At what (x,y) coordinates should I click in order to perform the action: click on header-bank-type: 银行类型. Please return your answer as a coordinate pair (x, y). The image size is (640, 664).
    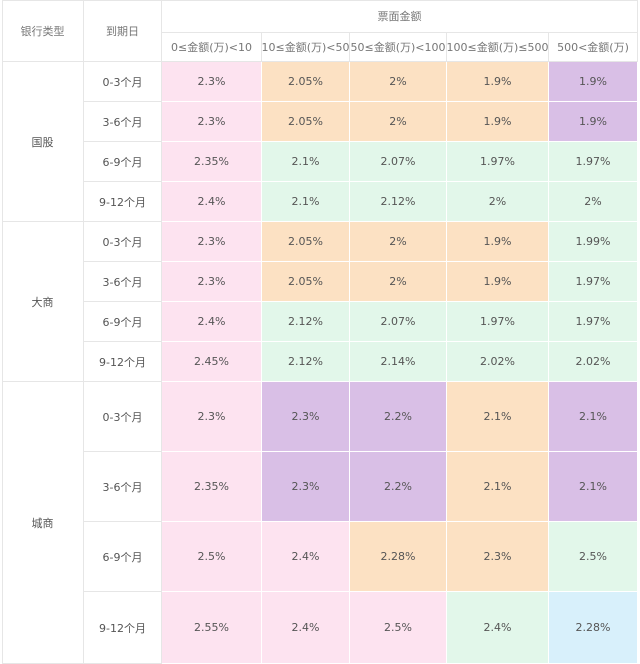
    Looking at the image, I should click on (43, 31).